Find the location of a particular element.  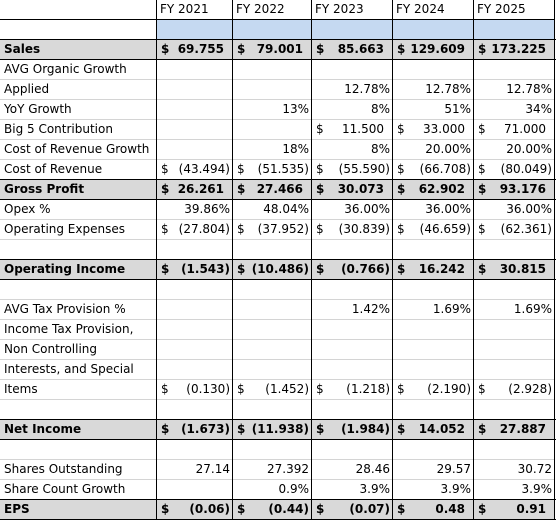

cell-amount: (2.928) is located at coordinates (530, 389).